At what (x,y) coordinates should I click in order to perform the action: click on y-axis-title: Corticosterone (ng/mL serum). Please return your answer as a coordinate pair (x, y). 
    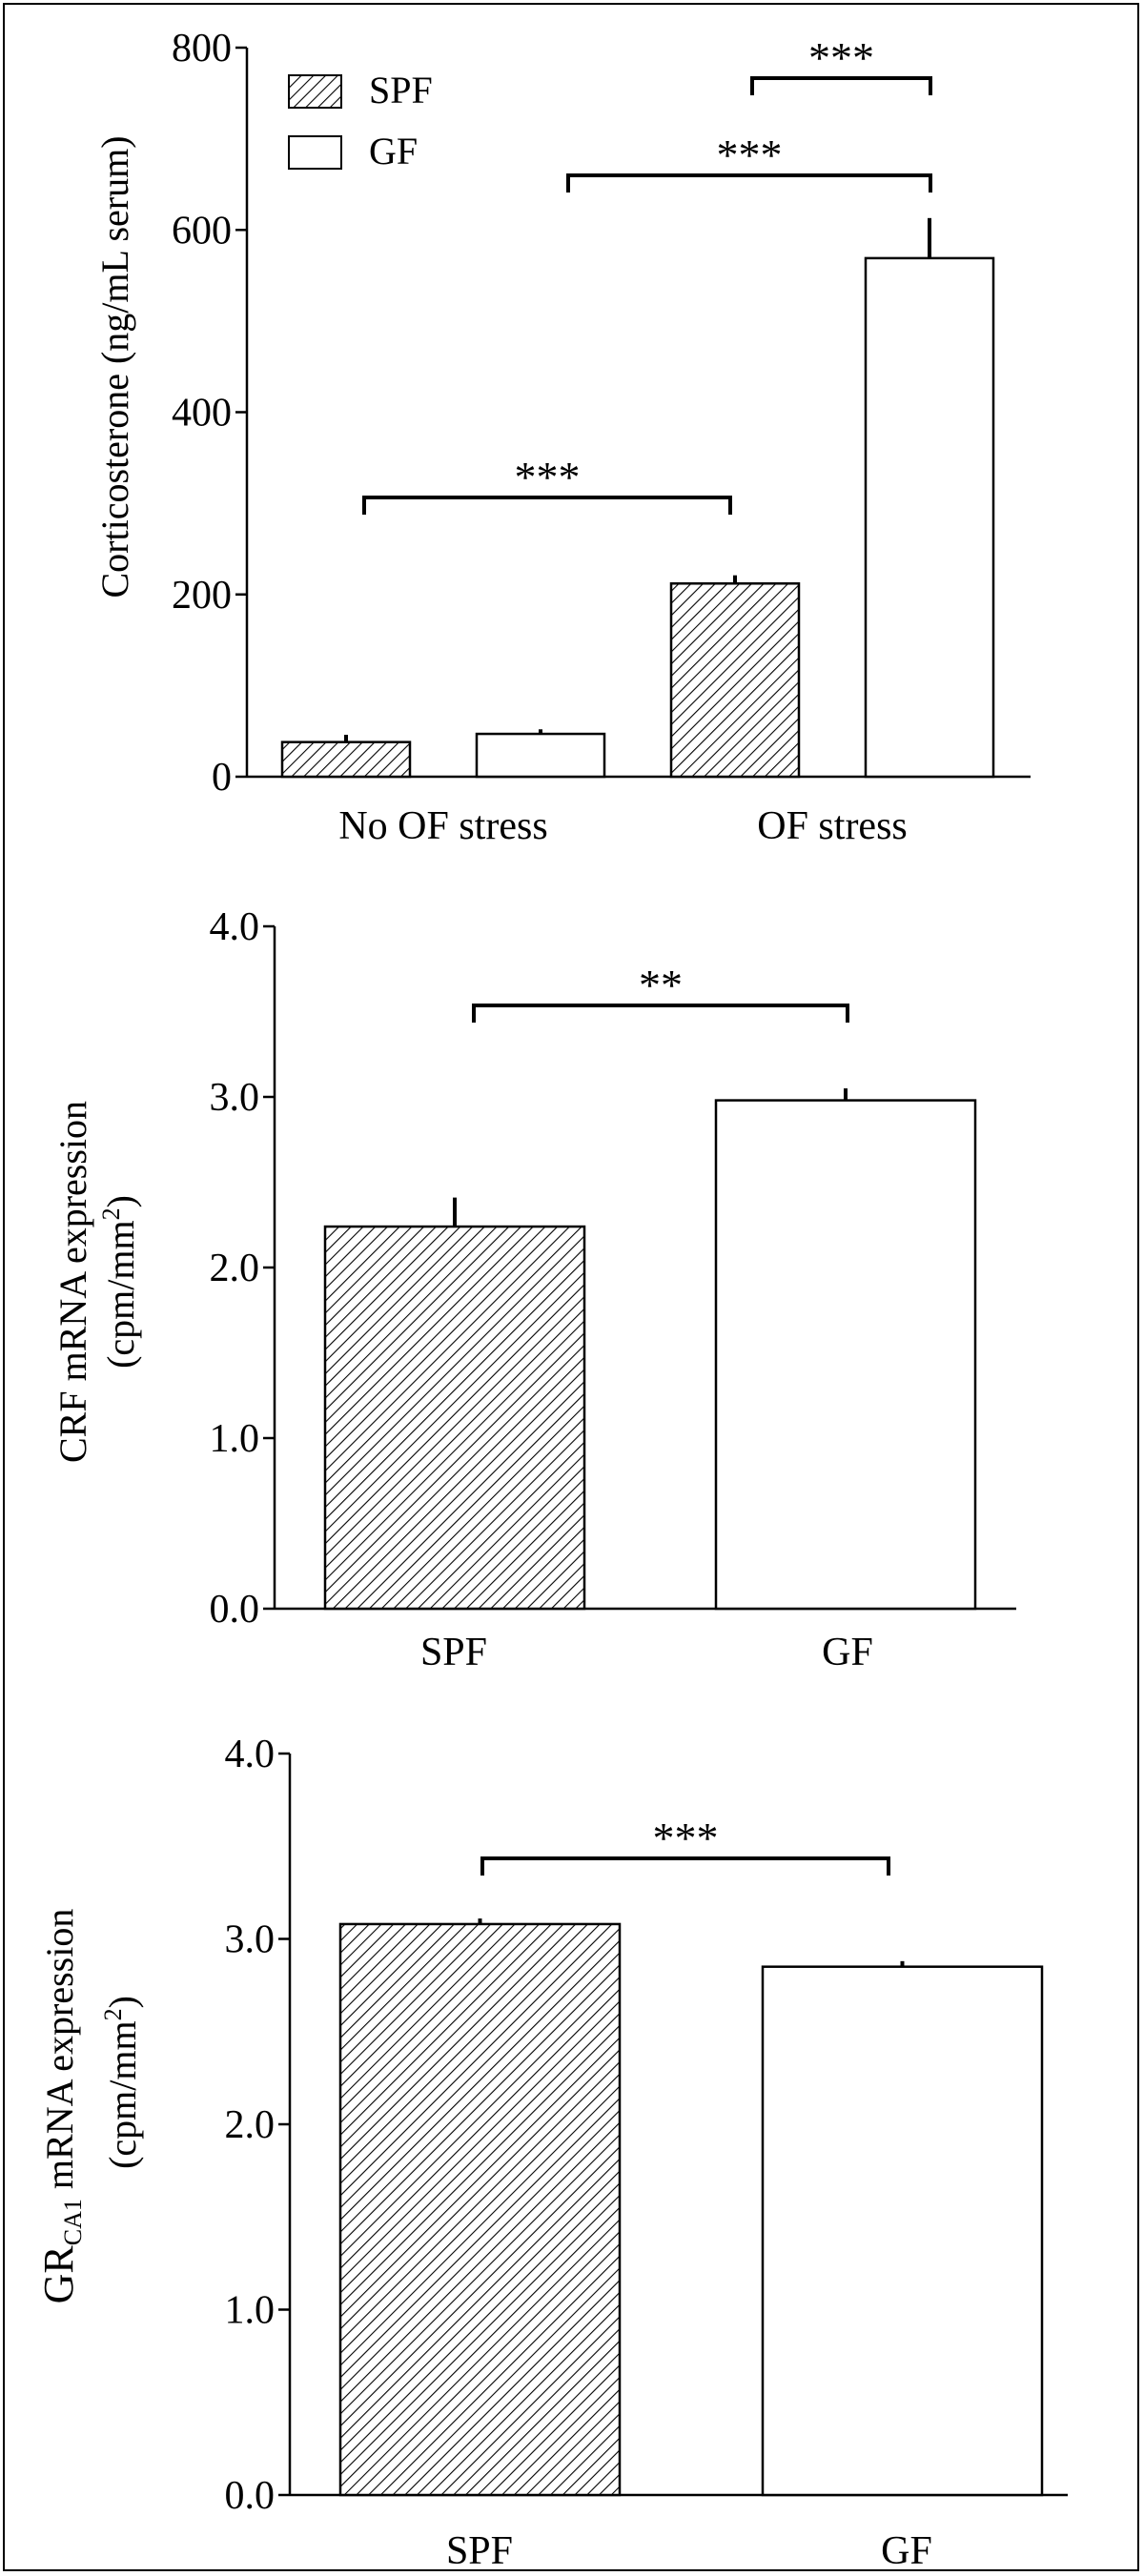
    Looking at the image, I should click on (114, 366).